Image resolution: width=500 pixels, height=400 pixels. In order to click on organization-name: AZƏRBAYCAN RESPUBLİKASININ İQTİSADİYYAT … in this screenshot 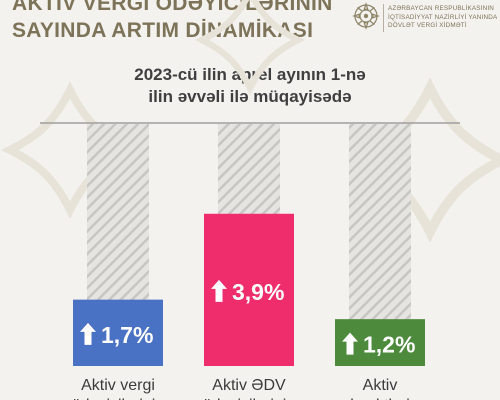, I will do `click(442, 18)`.